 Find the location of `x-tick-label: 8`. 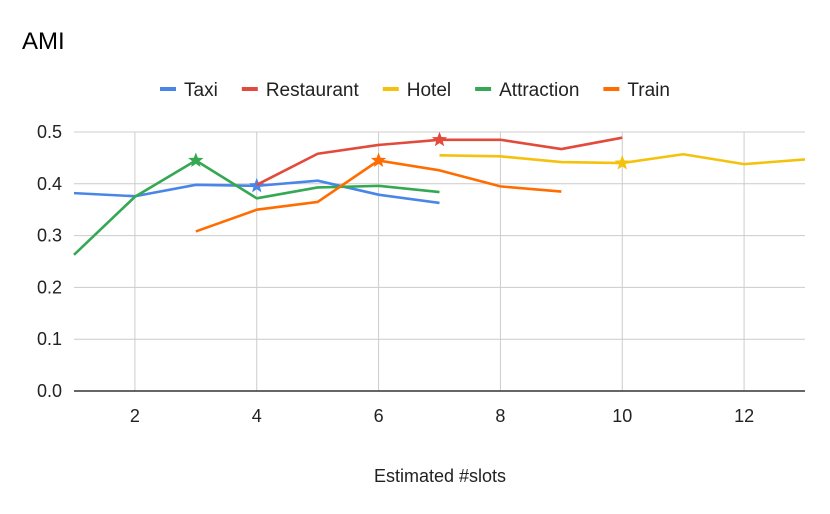

x-tick-label: 8 is located at coordinates (500, 416).